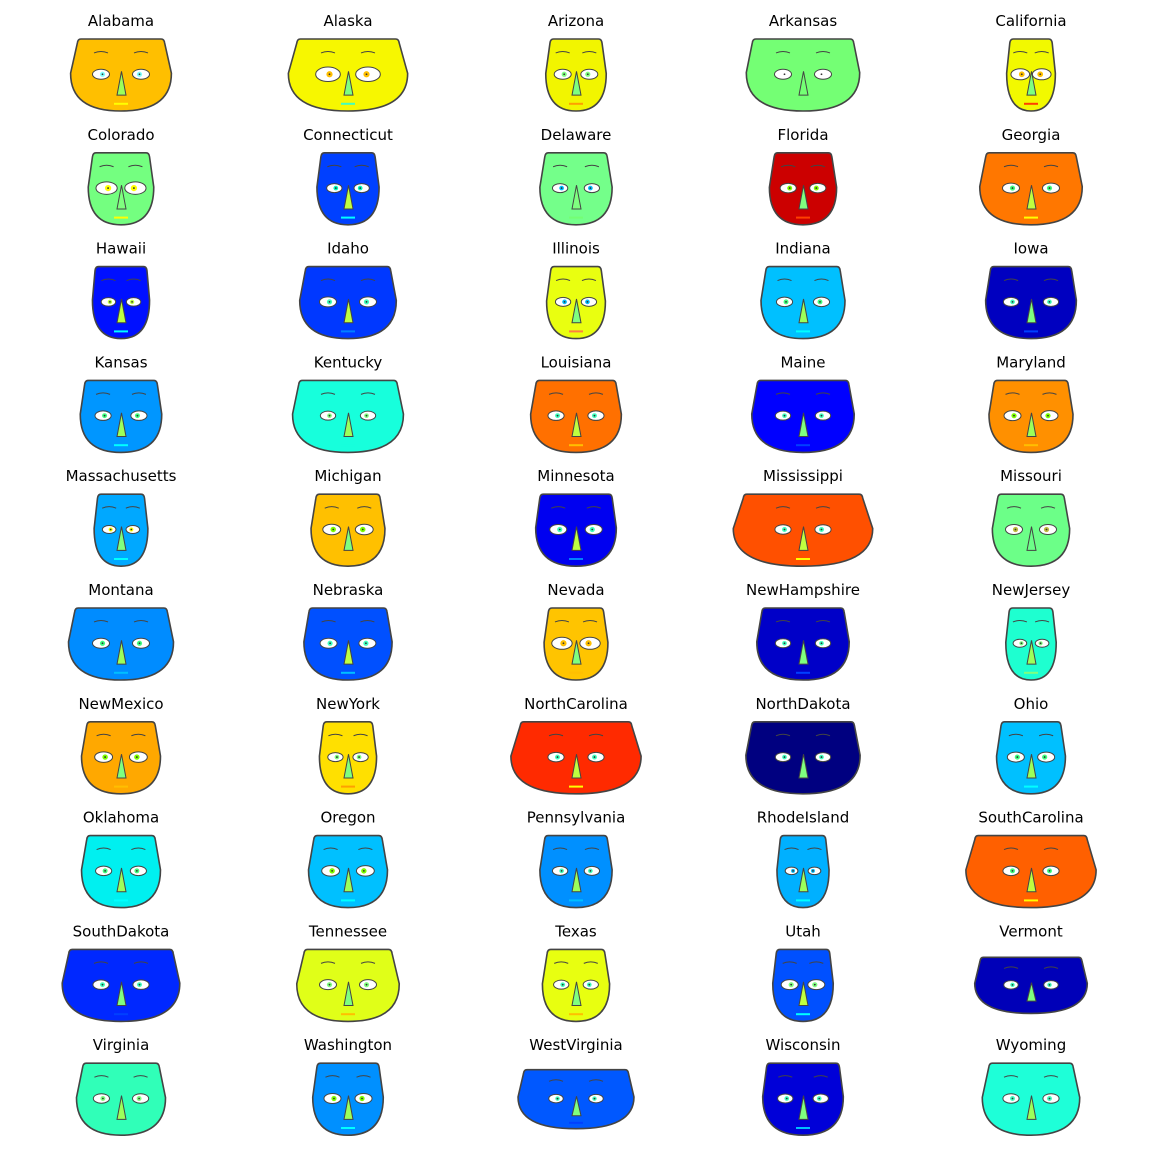 This screenshot has width=1152, height=1152. What do you see at coordinates (120, 704) in the screenshot?
I see `face-title: NewMexico` at bounding box center [120, 704].